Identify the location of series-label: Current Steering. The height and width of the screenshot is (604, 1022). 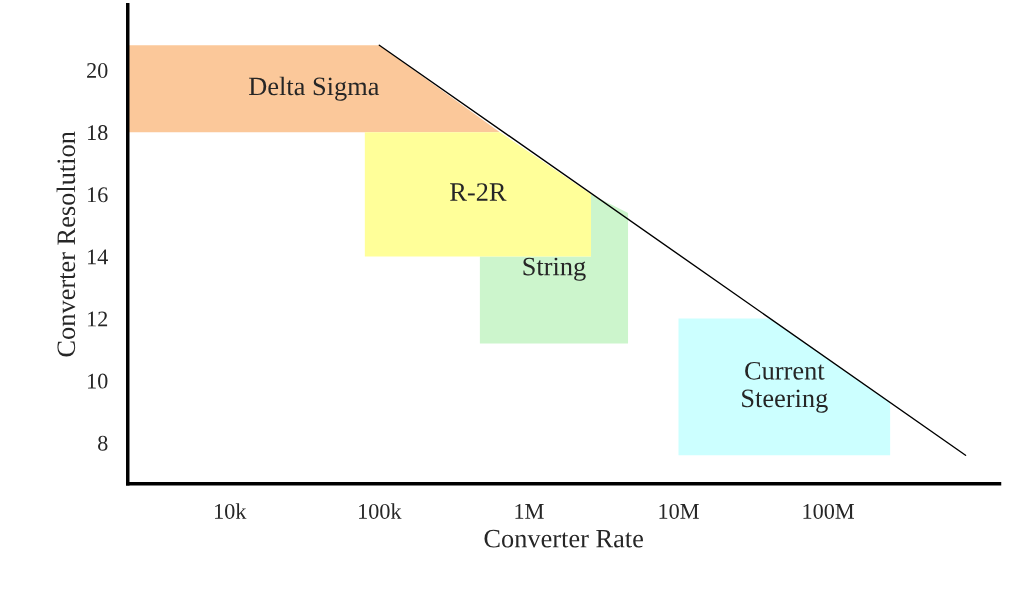
(785, 387).